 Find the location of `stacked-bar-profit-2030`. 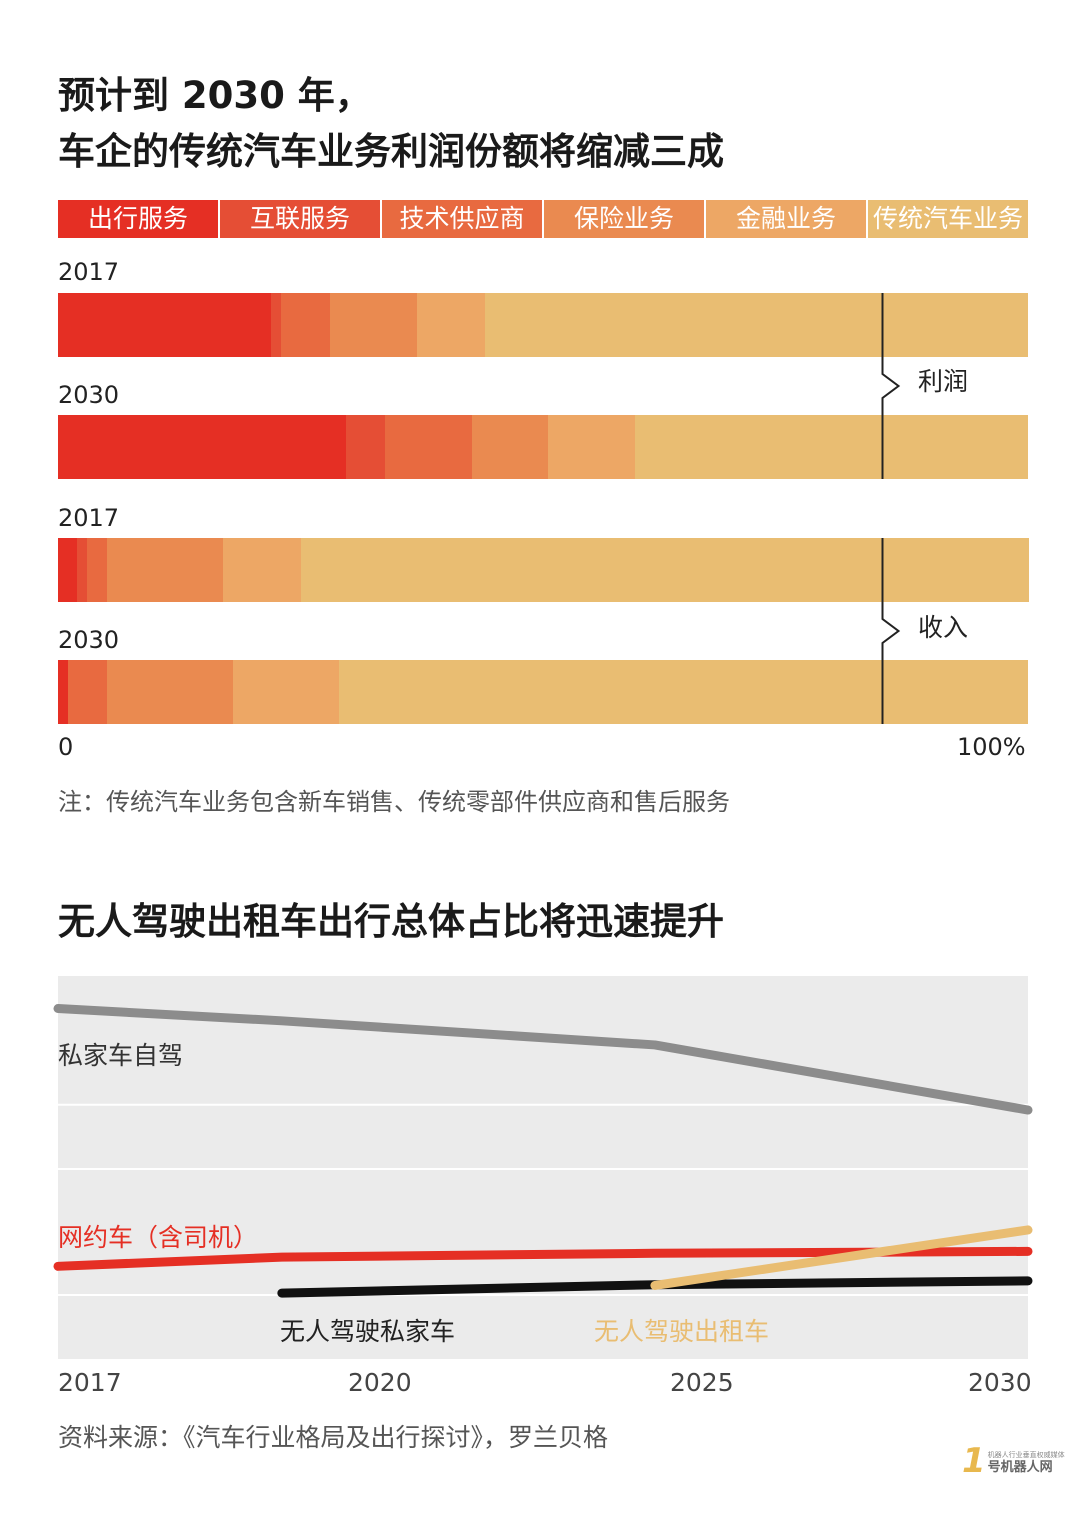

stacked-bar-profit-2030 is located at coordinates (543, 447).